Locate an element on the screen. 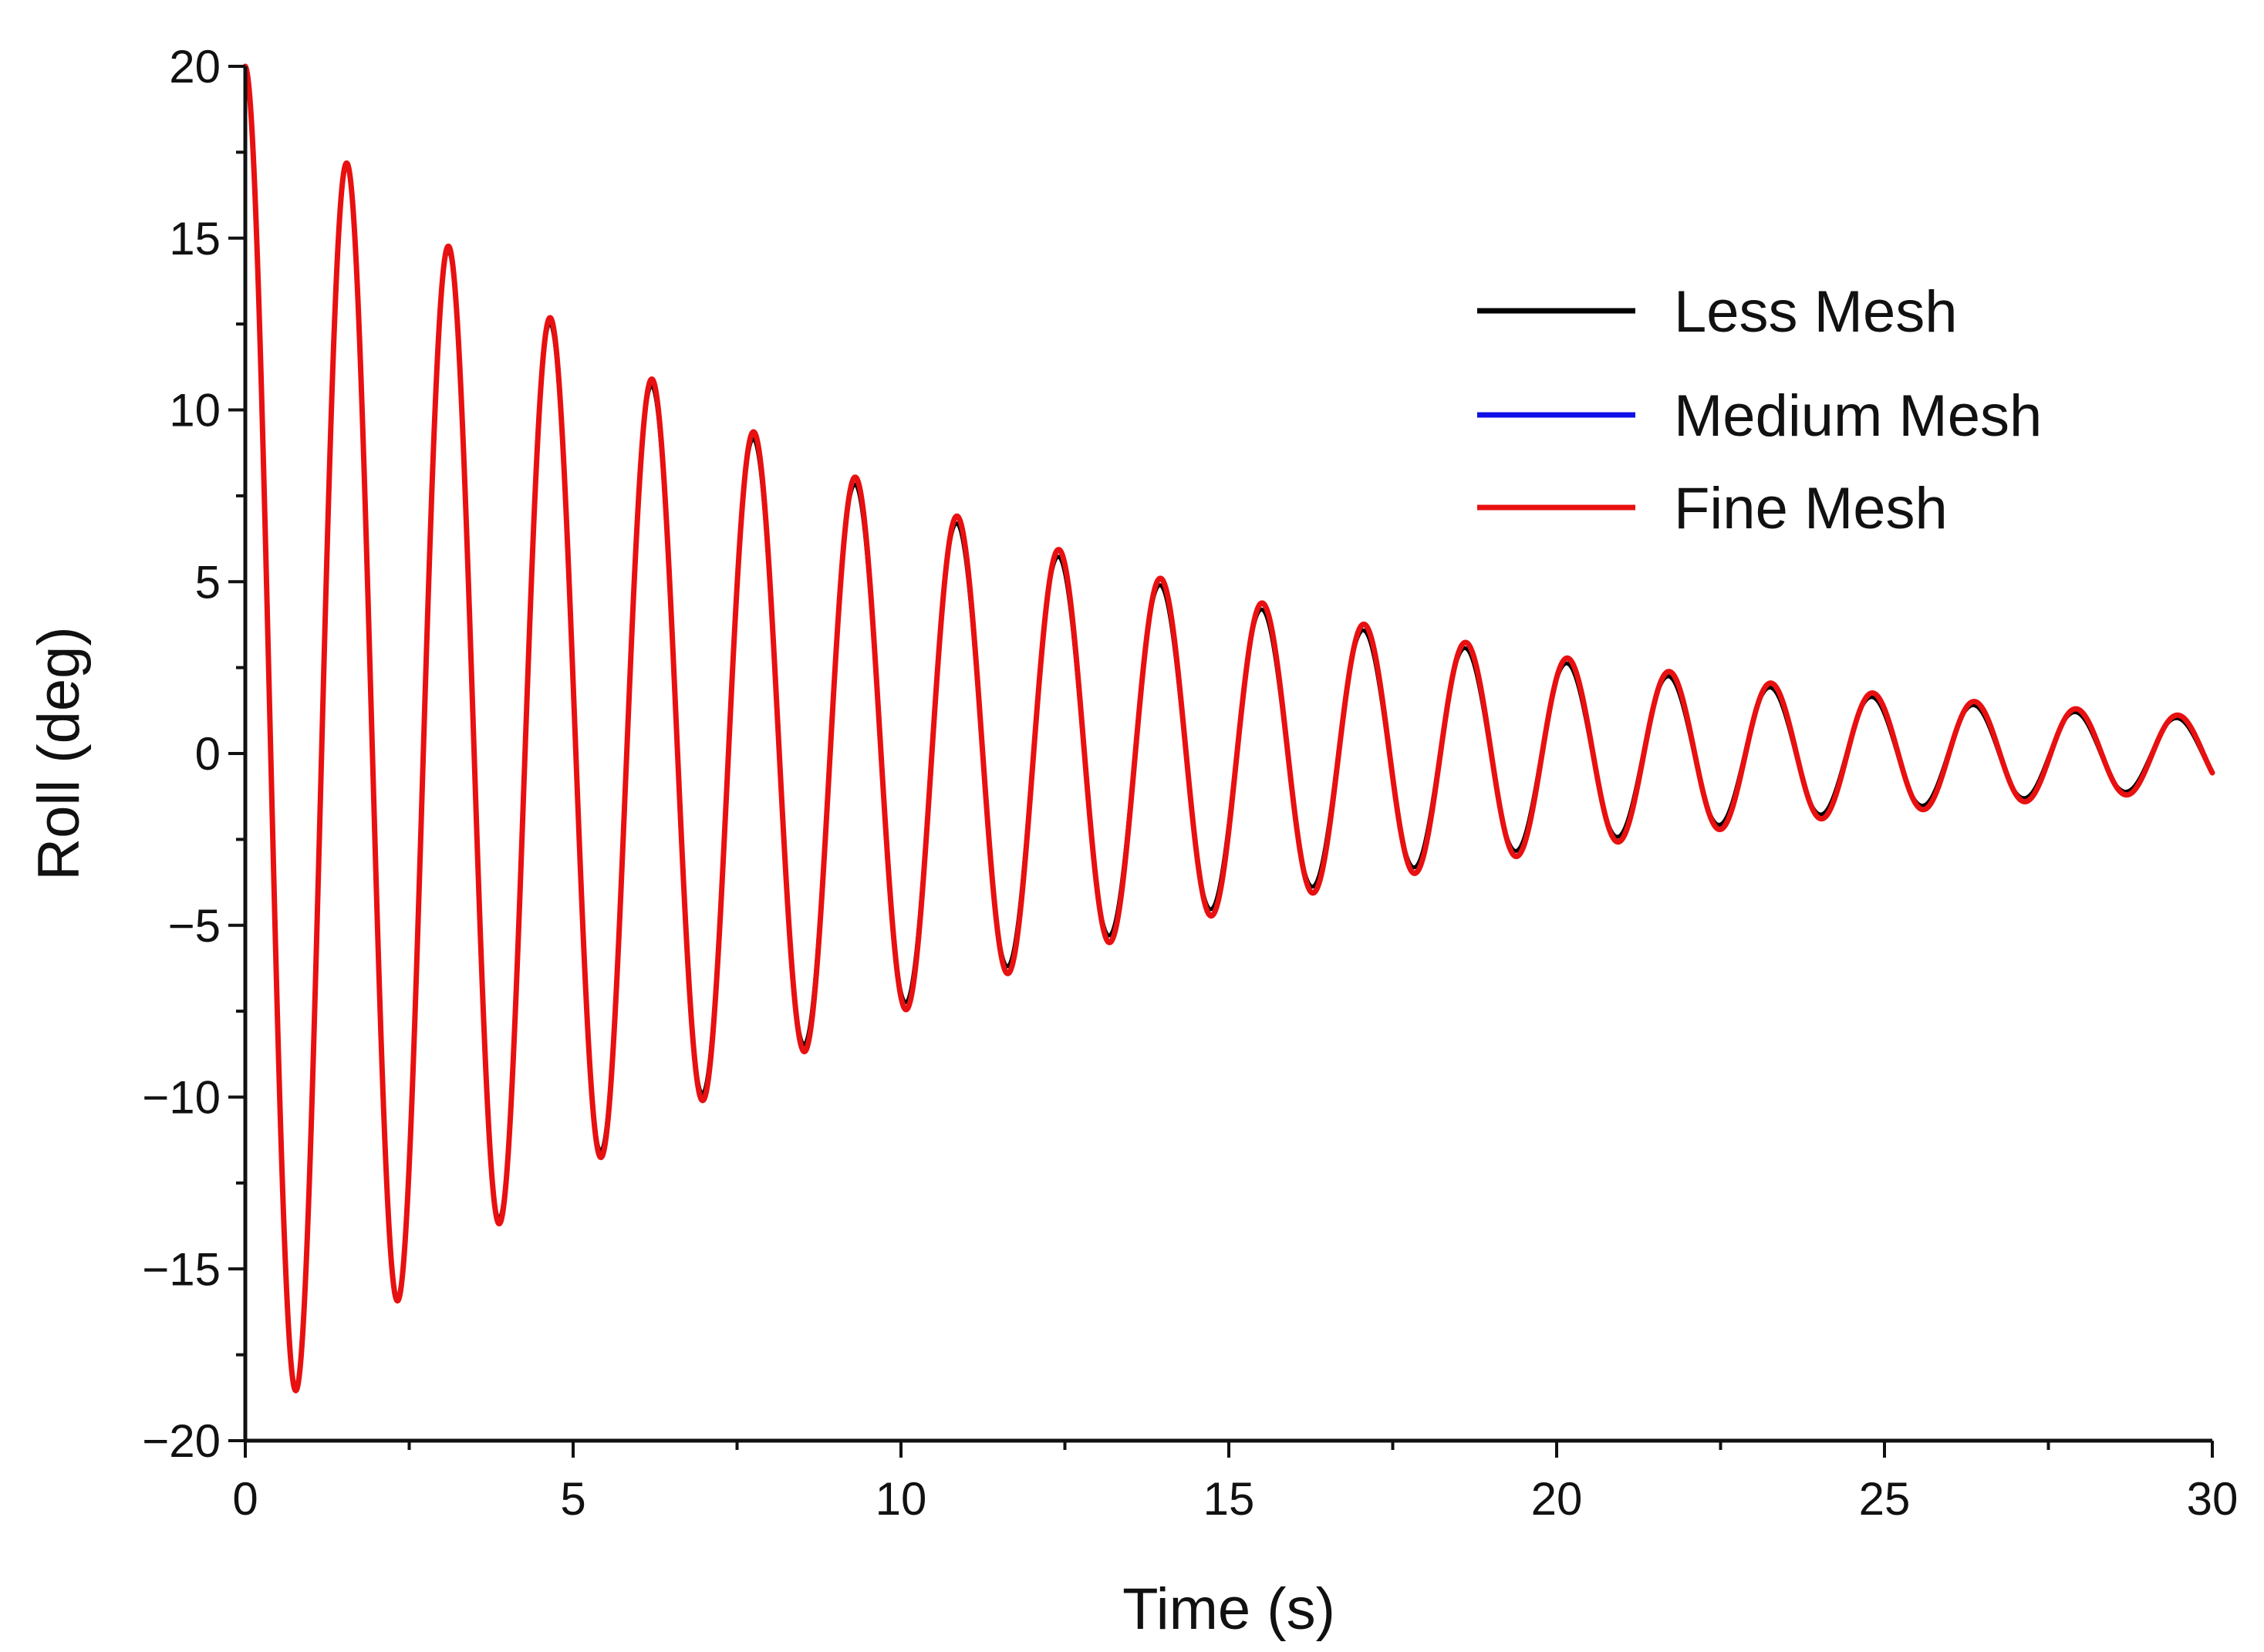 This screenshot has height=1652, width=2264. x-tick-label: 25 is located at coordinates (1885, 1499).